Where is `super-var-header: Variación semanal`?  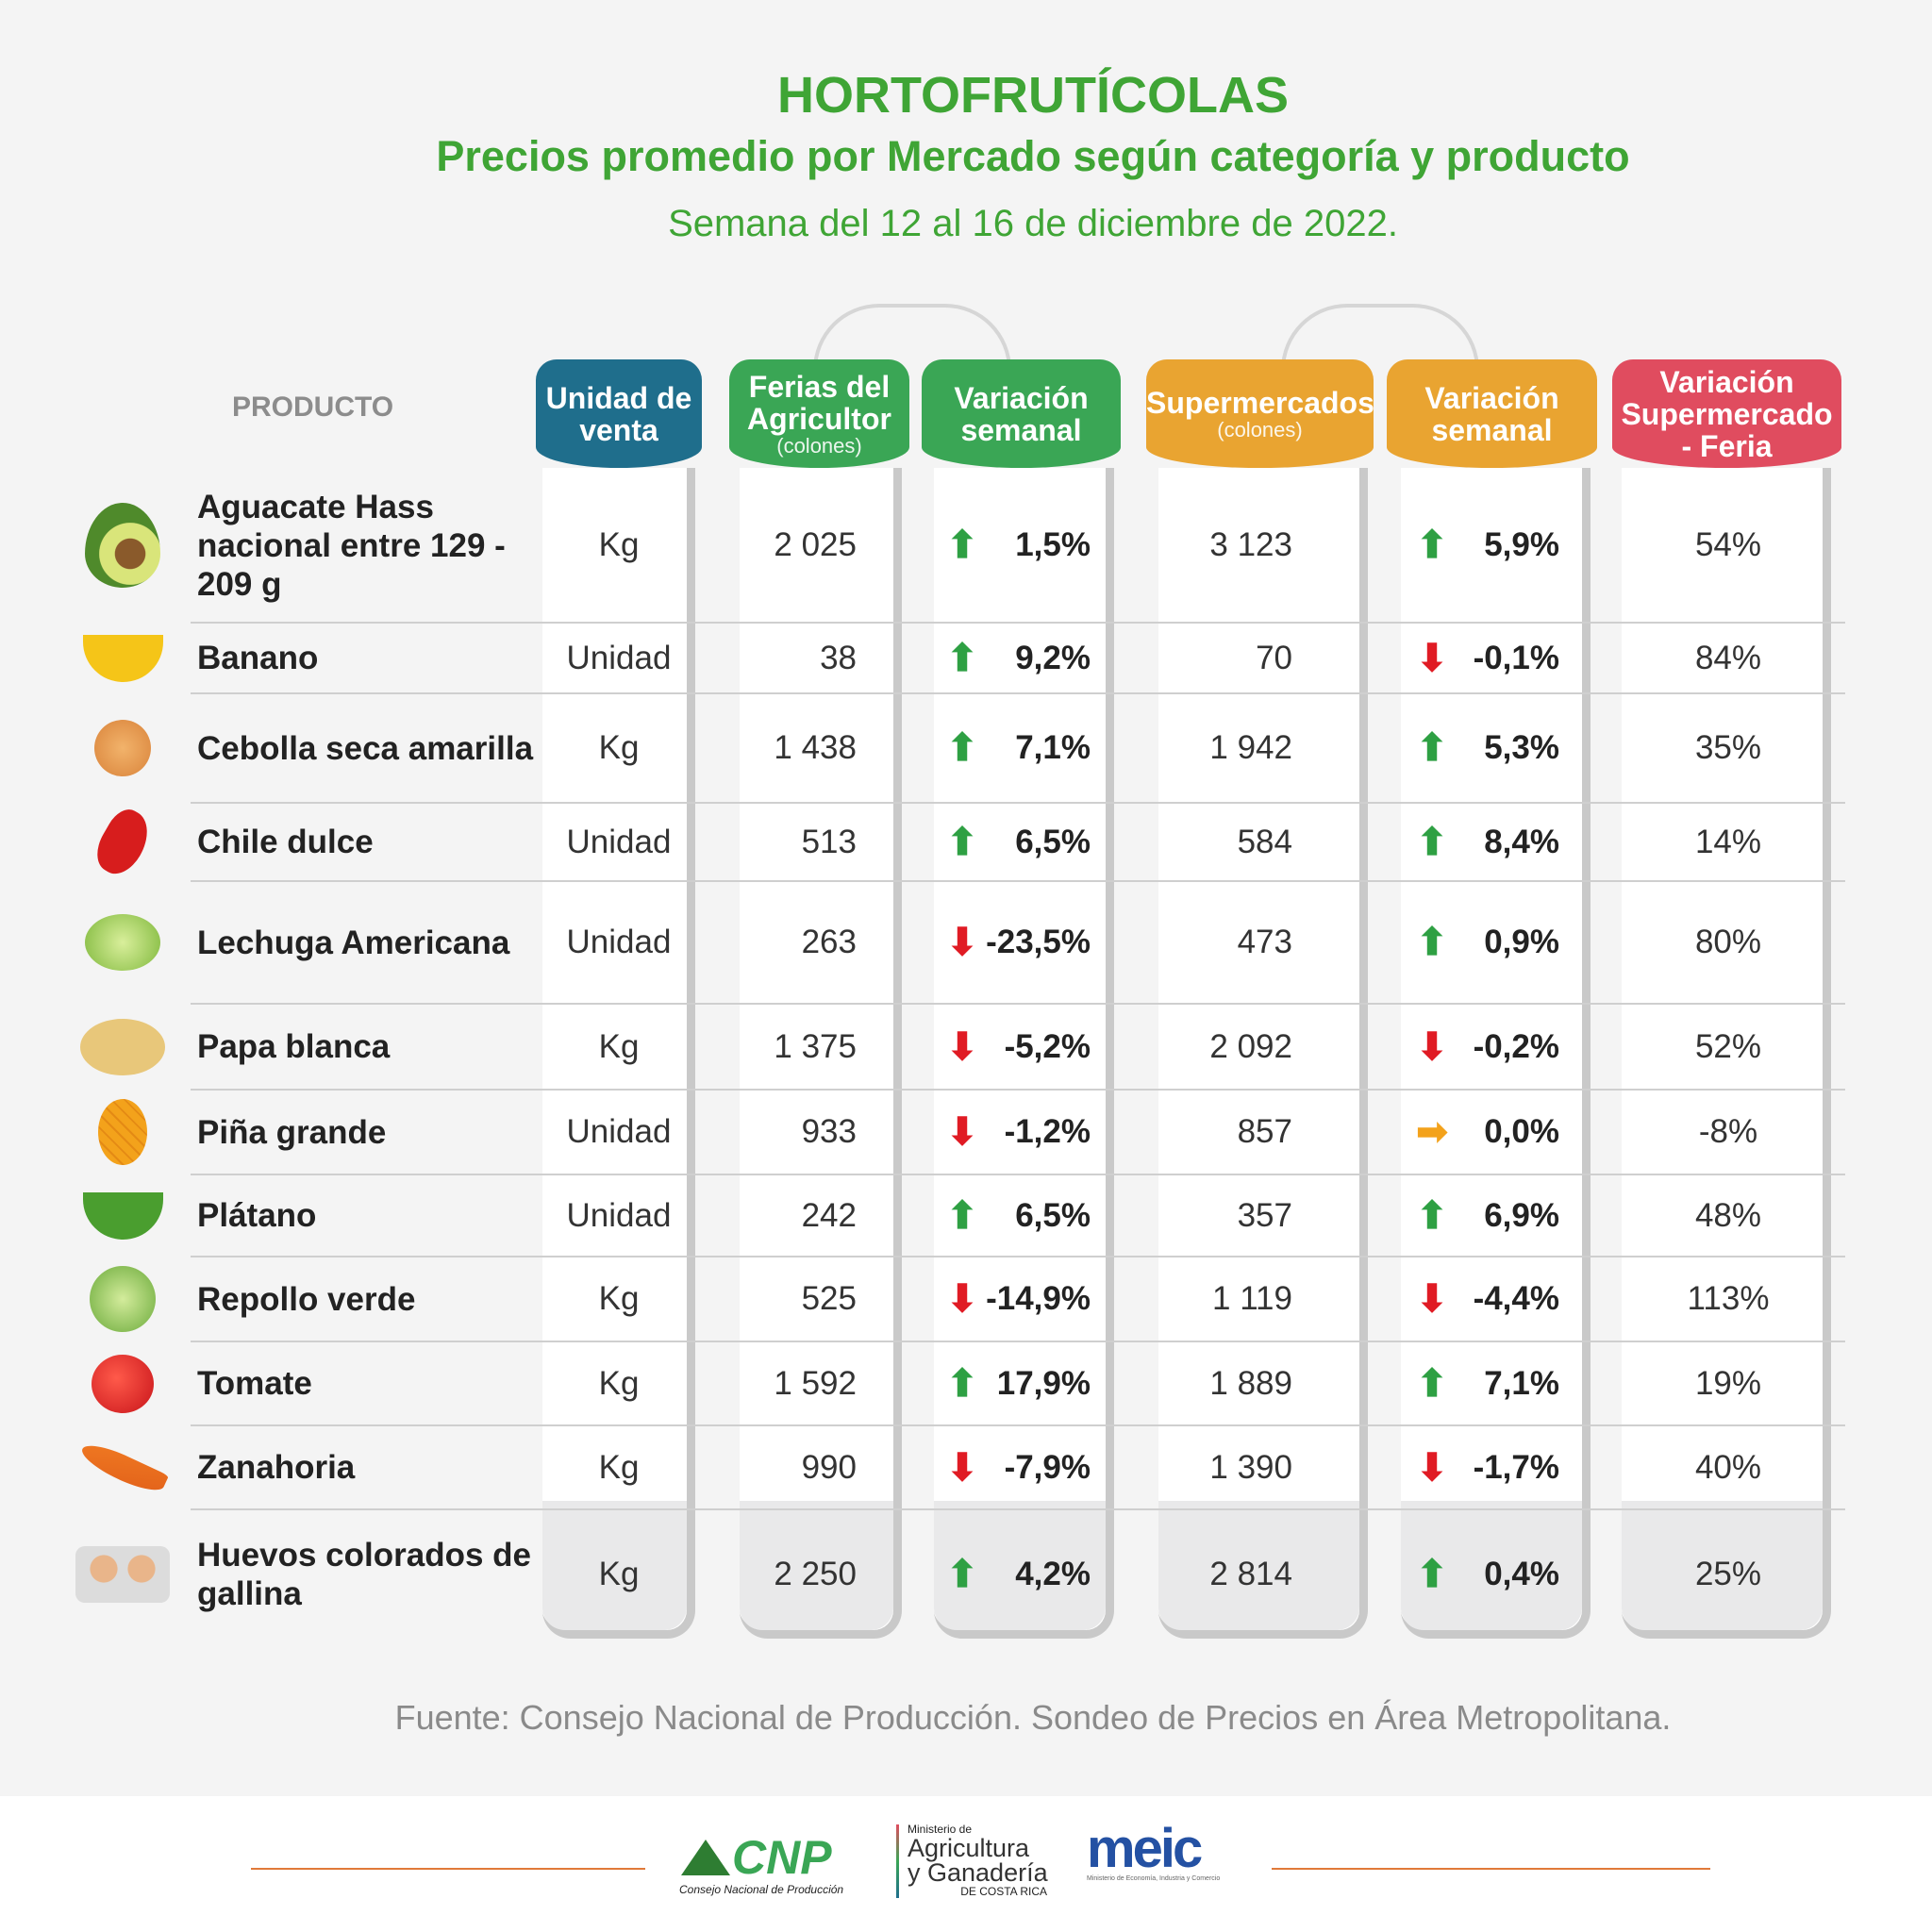
super-var-header: Variación semanal is located at coordinates (1492, 413).